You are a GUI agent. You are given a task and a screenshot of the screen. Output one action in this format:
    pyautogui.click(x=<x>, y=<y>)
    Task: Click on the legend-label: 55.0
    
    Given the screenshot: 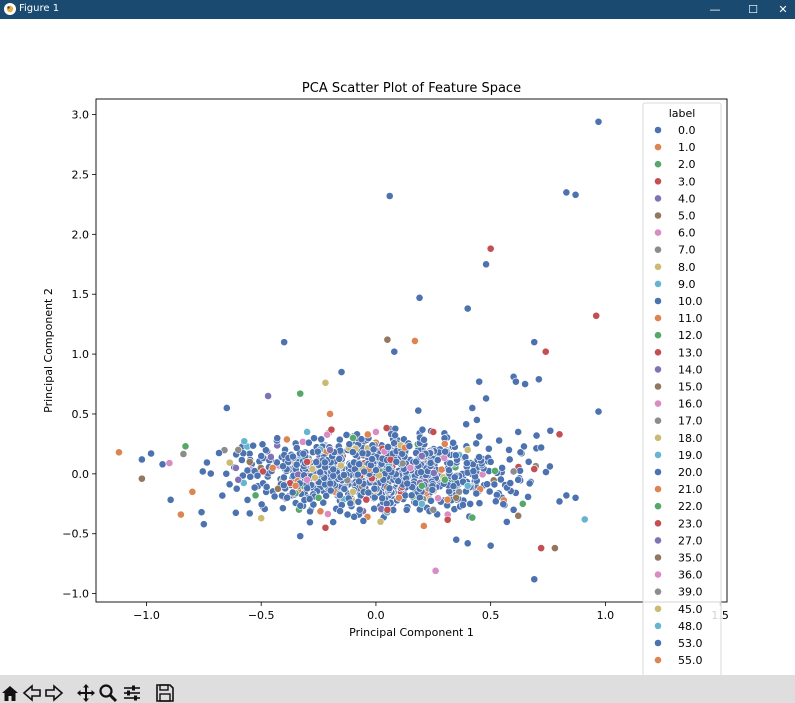 What is the action you would take?
    pyautogui.click(x=690, y=660)
    